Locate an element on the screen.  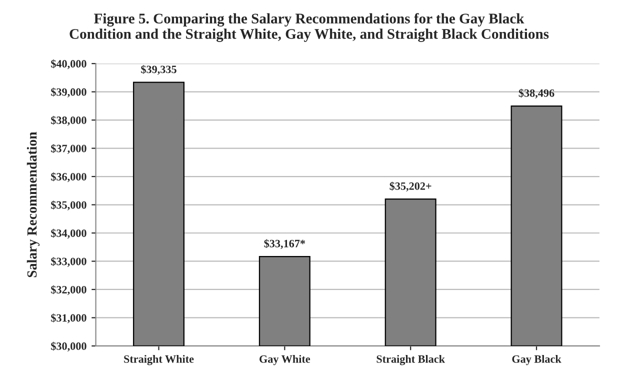
data-label: $33,167* is located at coordinates (285, 244).